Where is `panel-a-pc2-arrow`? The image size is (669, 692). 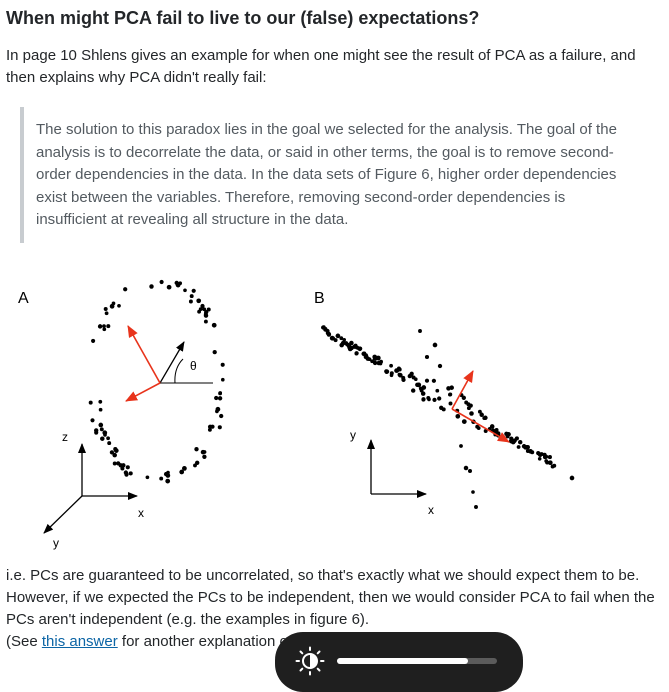
panel-a-pc2-arrow is located at coordinates (143, 392).